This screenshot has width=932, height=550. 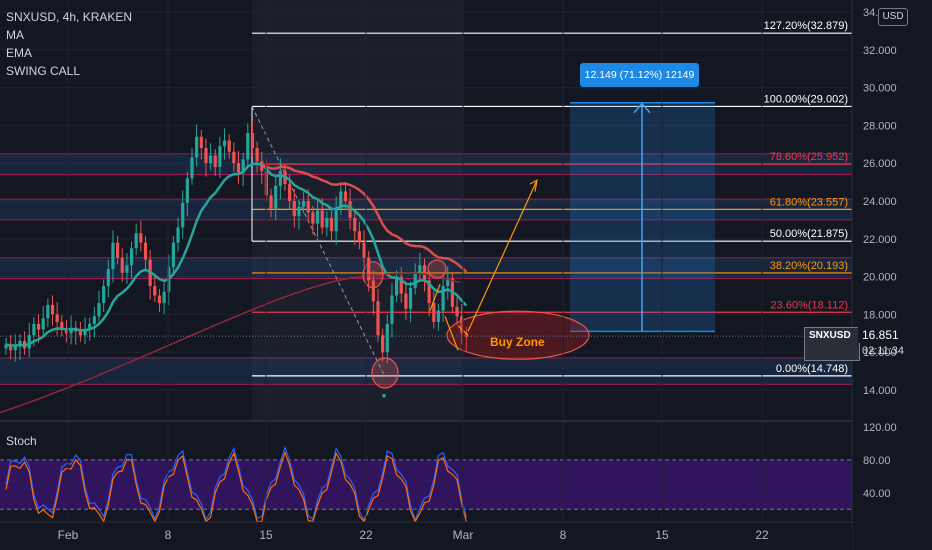 What do you see at coordinates (19, 53) in the screenshot?
I see `indicator-ema: EMA` at bounding box center [19, 53].